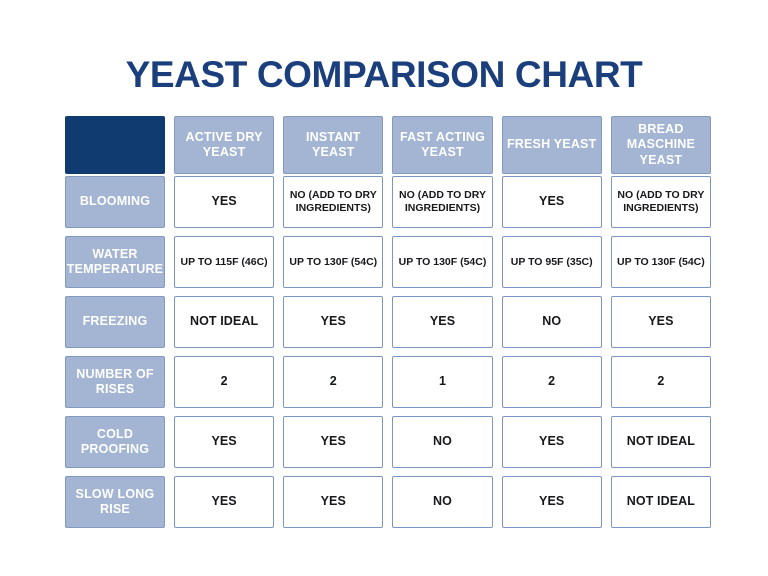  Describe the element at coordinates (333, 145) in the screenshot. I see `column-header-2: INSTANT YEAST` at that location.